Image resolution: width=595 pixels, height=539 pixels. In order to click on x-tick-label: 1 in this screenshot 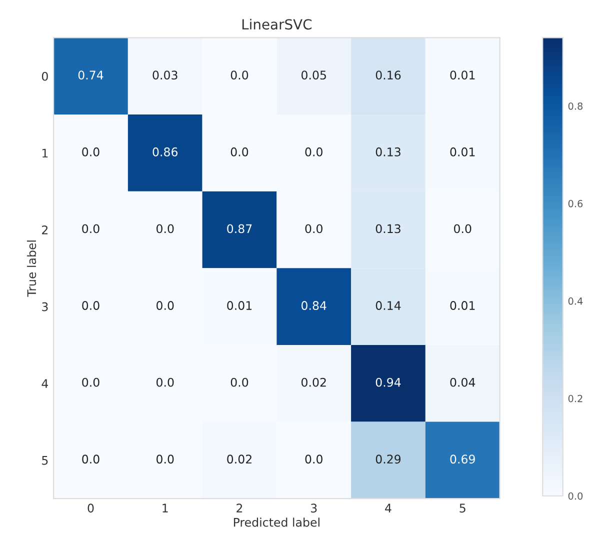, I will do `click(165, 508)`.